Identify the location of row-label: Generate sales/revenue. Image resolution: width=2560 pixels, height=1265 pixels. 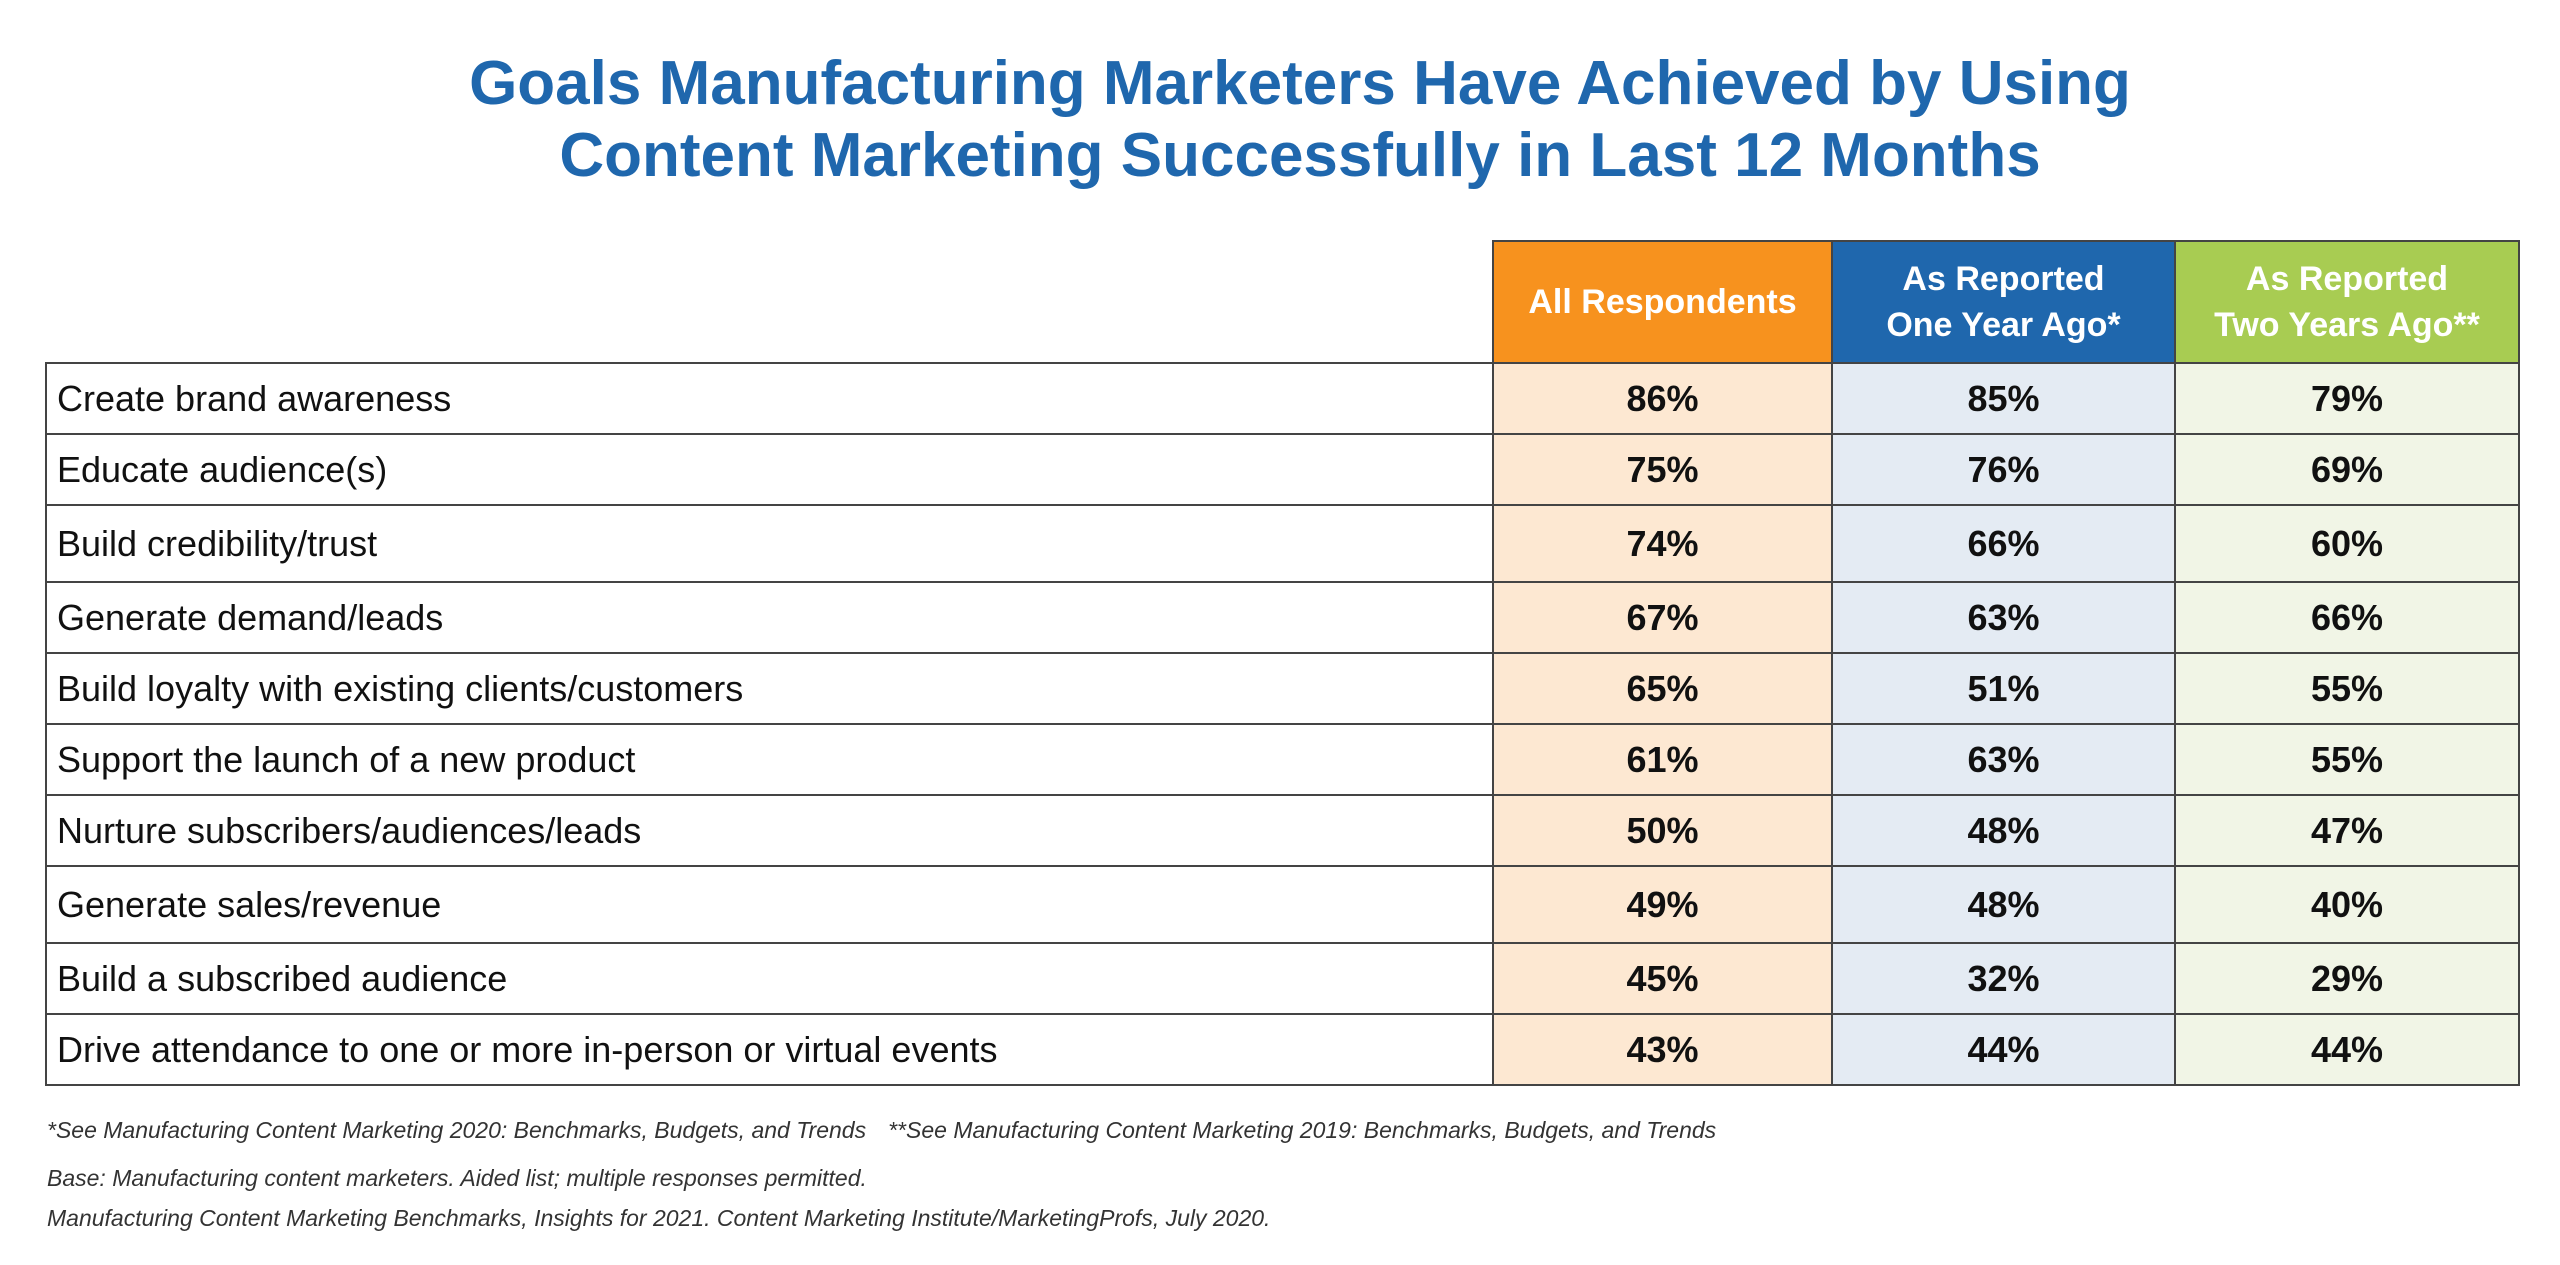
(769, 904).